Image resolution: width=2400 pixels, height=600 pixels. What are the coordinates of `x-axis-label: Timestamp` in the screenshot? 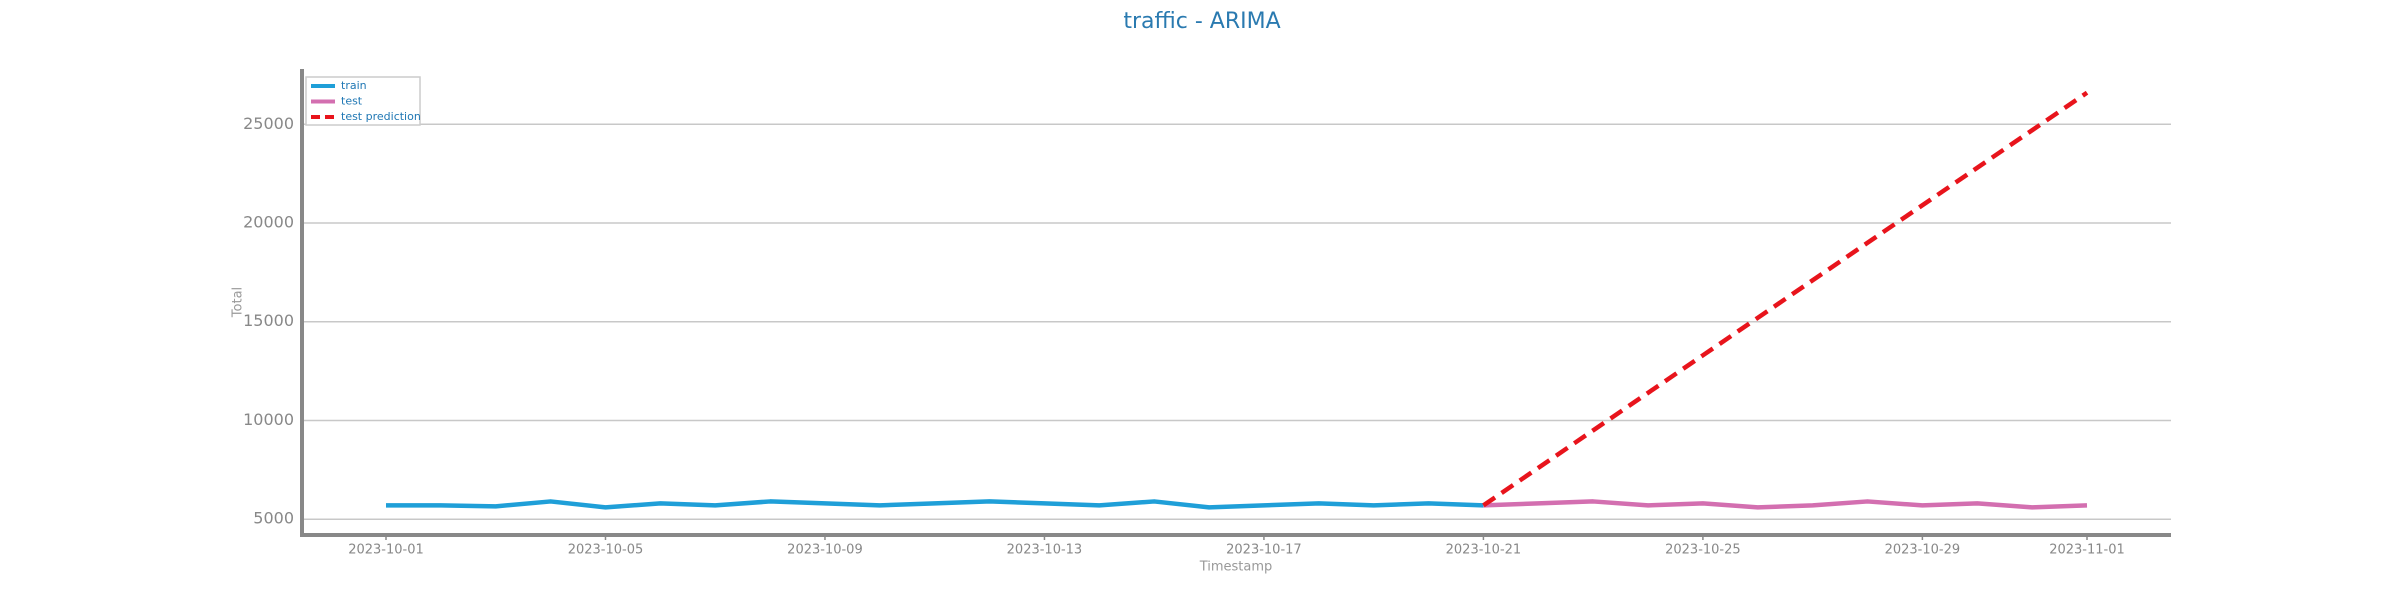 It's located at (1236, 567).